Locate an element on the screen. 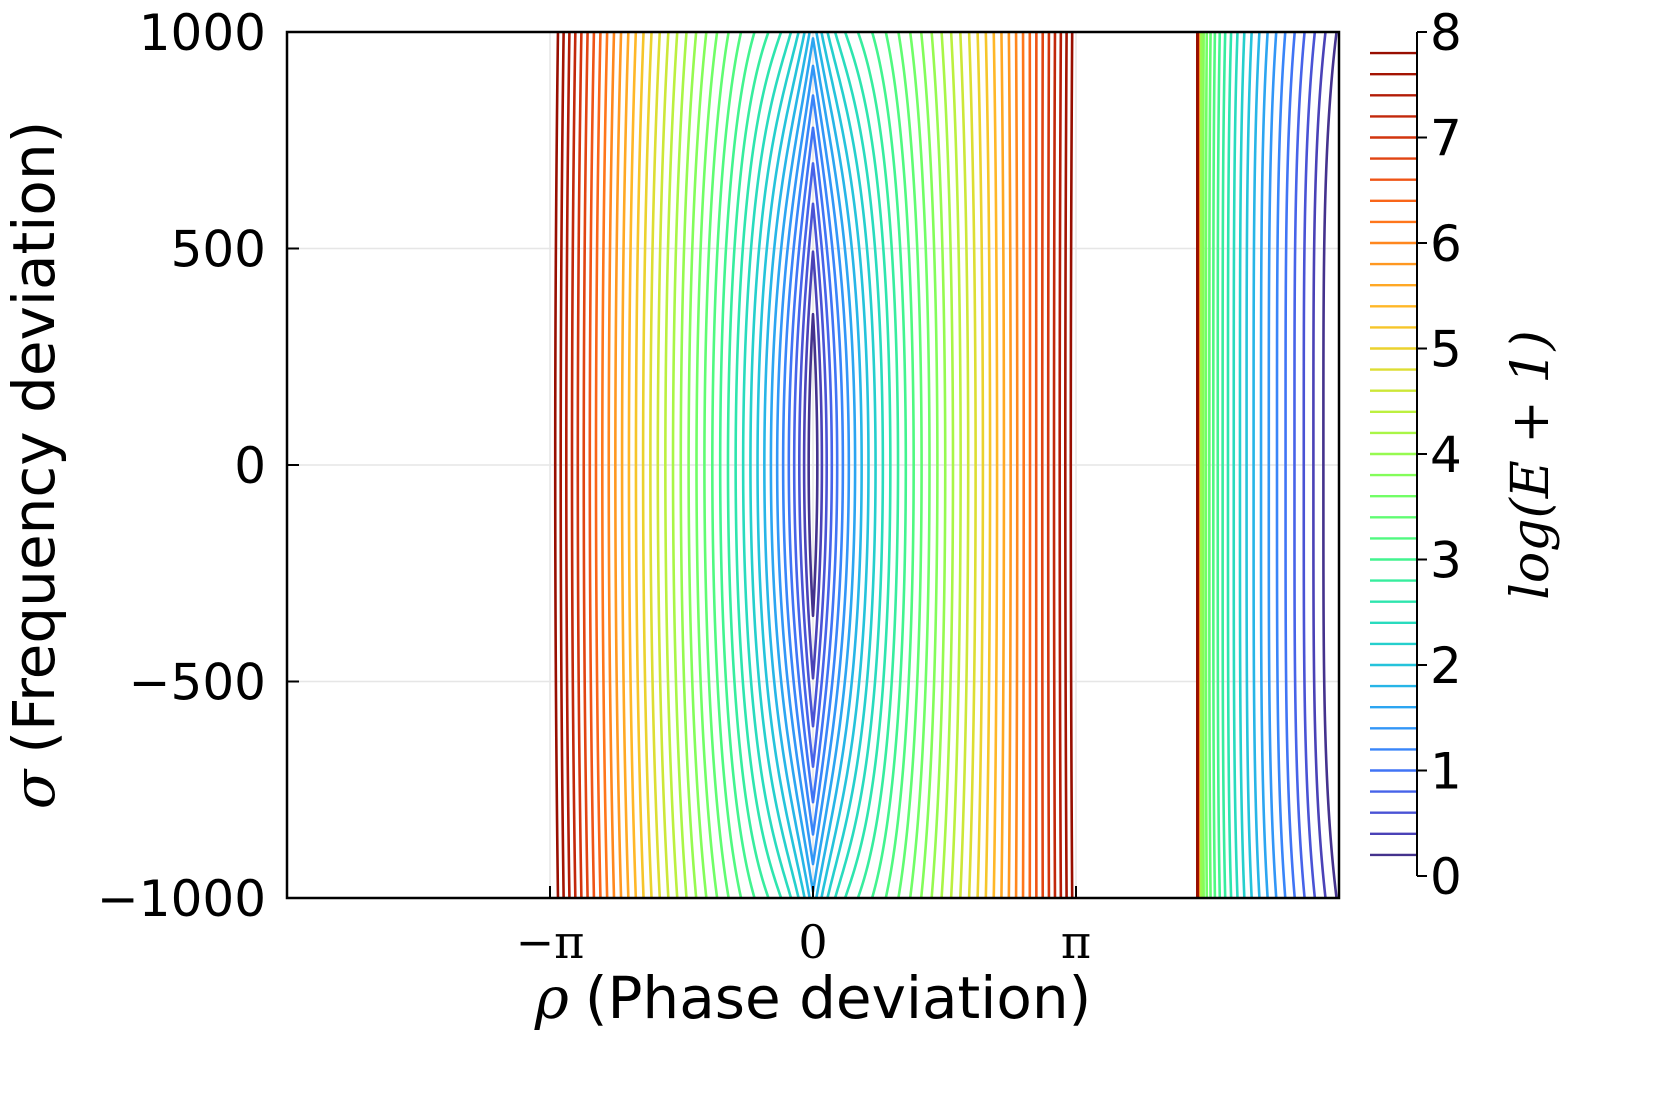 The width and height of the screenshot is (1661, 1107). colorbar-tick-label: 8 is located at coordinates (1446, 33).